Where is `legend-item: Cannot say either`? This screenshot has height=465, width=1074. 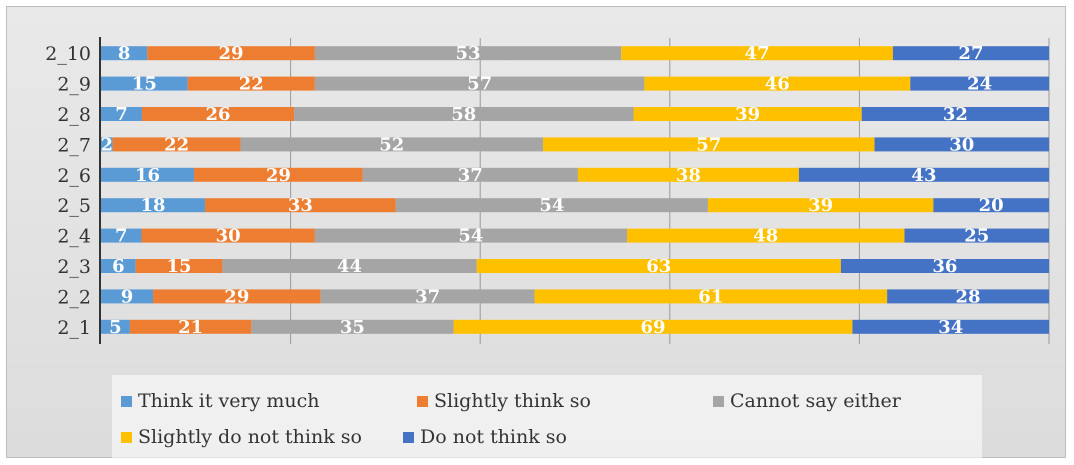 legend-item: Cannot say either is located at coordinates (807, 401).